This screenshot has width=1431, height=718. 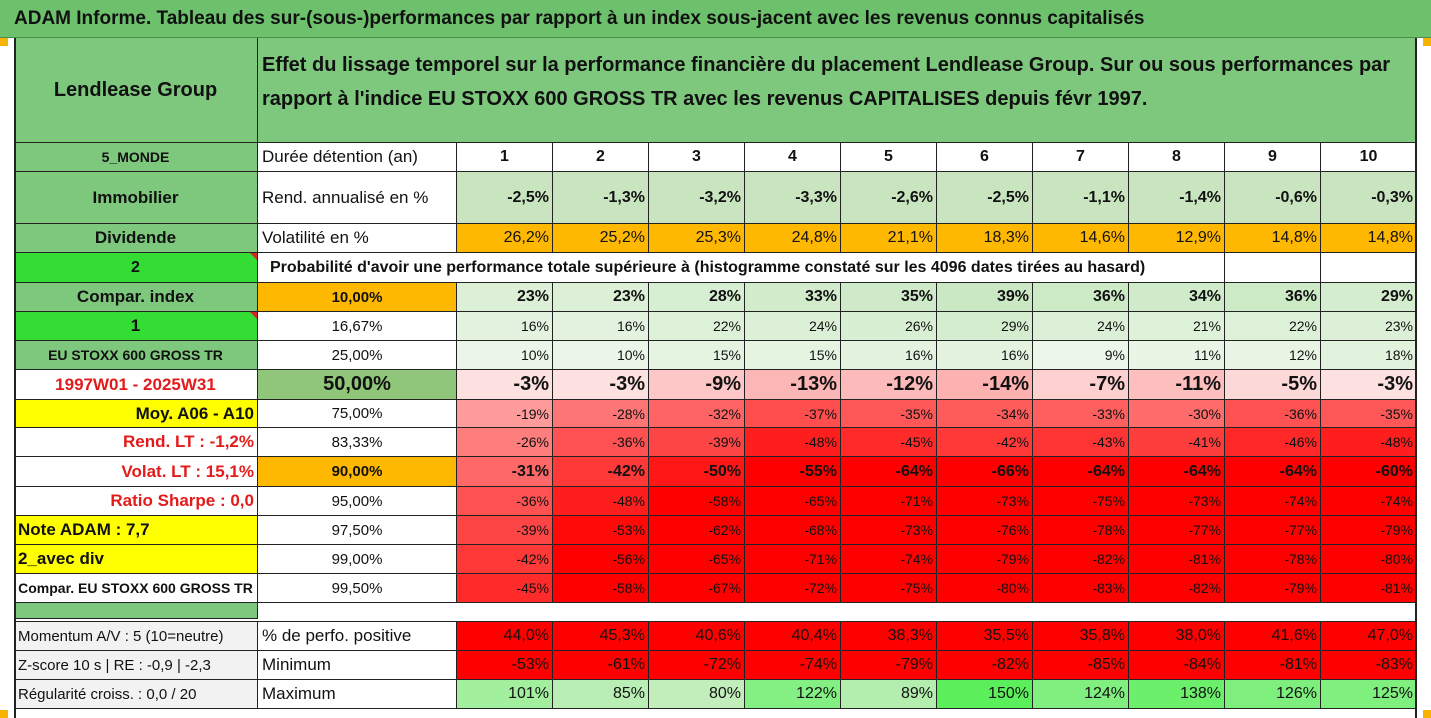 I want to click on percentile-value: -67%, so click(x=697, y=588).